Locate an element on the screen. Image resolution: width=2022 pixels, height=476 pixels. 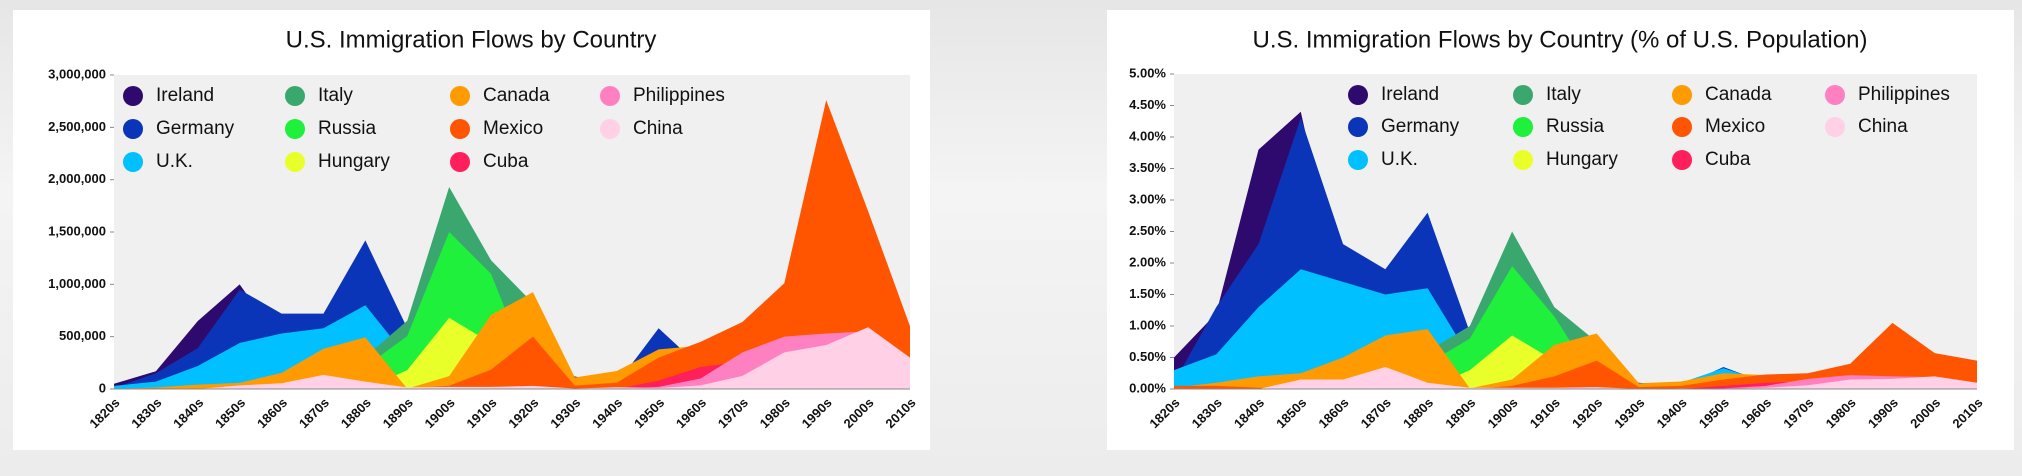
y-tick-label: 2,000,000 is located at coordinates (77, 178).